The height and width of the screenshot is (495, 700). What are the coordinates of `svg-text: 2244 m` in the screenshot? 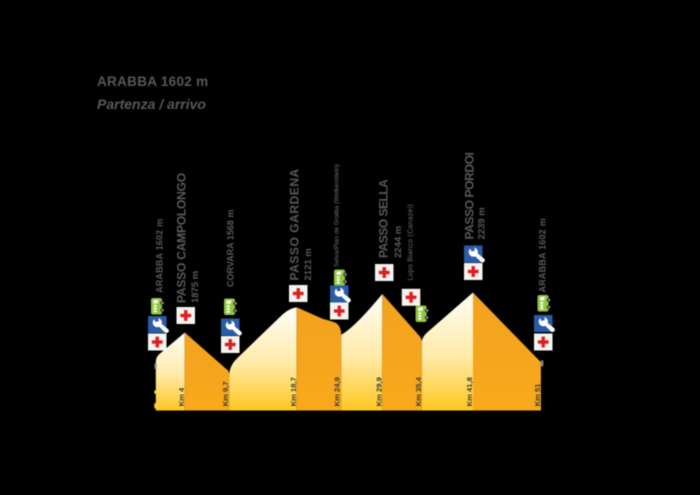 It's located at (398, 242).